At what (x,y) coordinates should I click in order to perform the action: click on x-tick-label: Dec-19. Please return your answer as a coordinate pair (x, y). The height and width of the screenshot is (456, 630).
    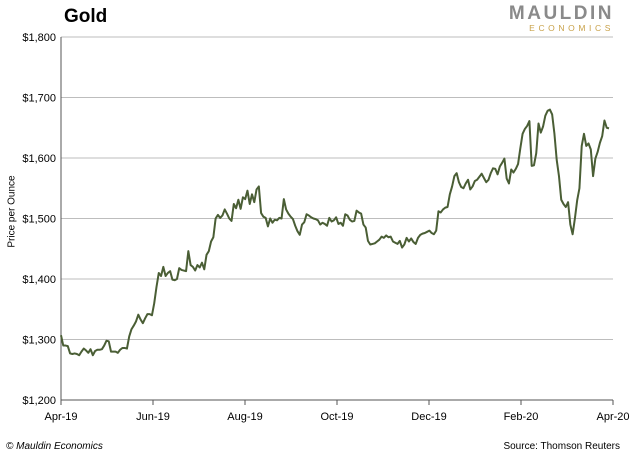
    Looking at the image, I should click on (428, 417).